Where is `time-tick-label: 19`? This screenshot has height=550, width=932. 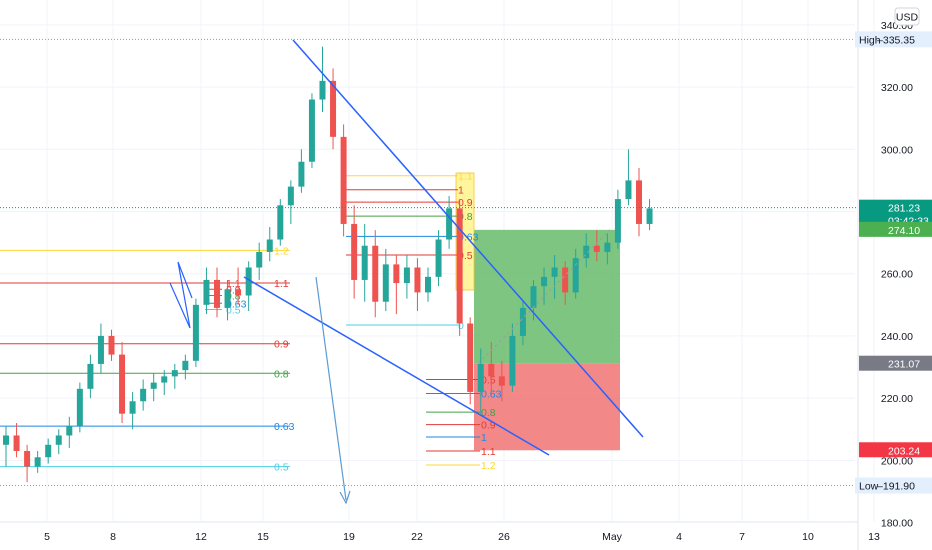 time-tick-label: 19 is located at coordinates (349, 537).